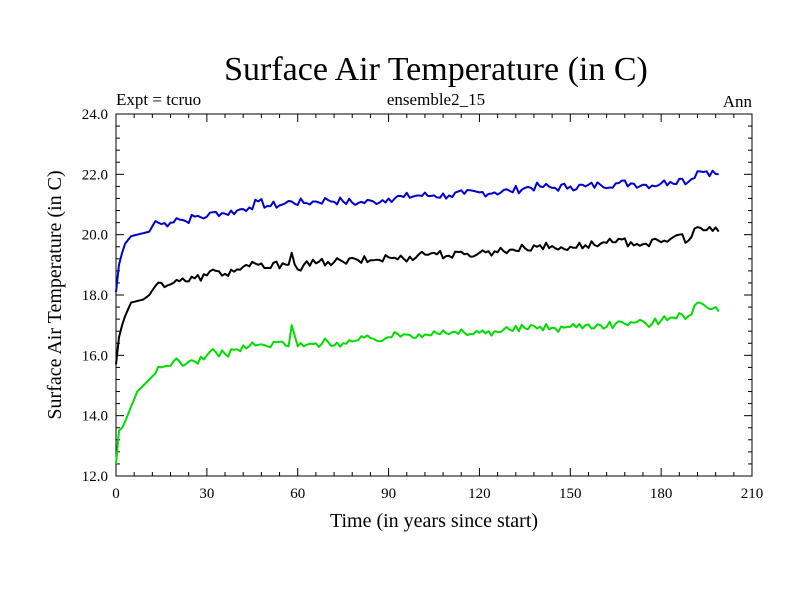  What do you see at coordinates (95, 417) in the screenshot?
I see `y-tick-label: 14.0` at bounding box center [95, 417].